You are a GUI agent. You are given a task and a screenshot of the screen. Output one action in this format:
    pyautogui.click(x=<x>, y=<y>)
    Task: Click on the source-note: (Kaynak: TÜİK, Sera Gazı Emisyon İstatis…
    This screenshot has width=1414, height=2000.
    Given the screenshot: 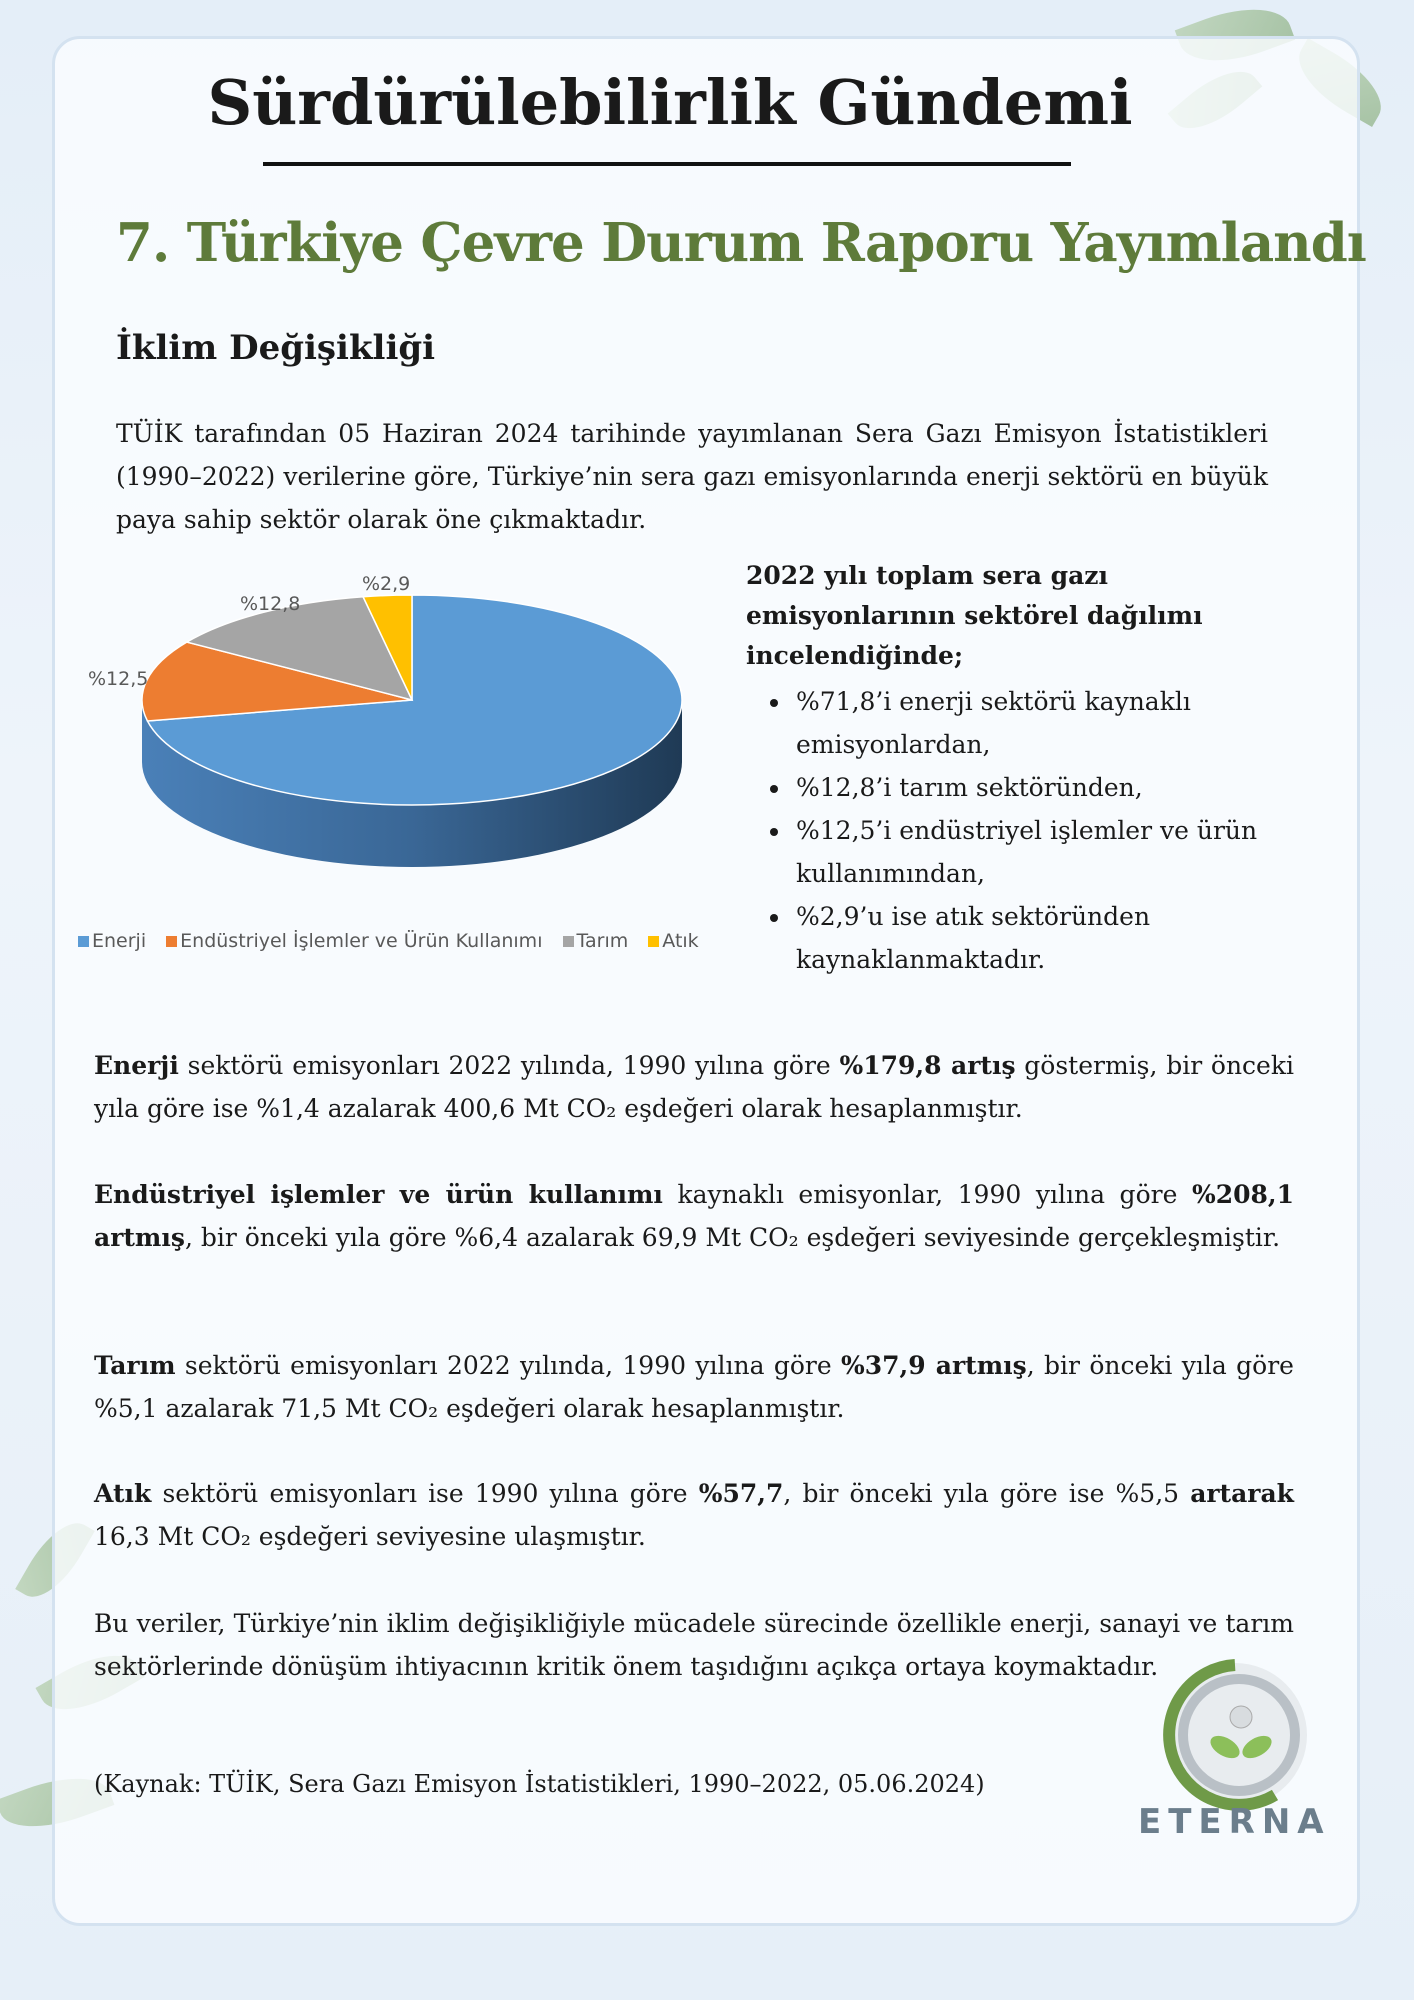 What is the action you would take?
    pyautogui.click(x=539, y=1784)
    